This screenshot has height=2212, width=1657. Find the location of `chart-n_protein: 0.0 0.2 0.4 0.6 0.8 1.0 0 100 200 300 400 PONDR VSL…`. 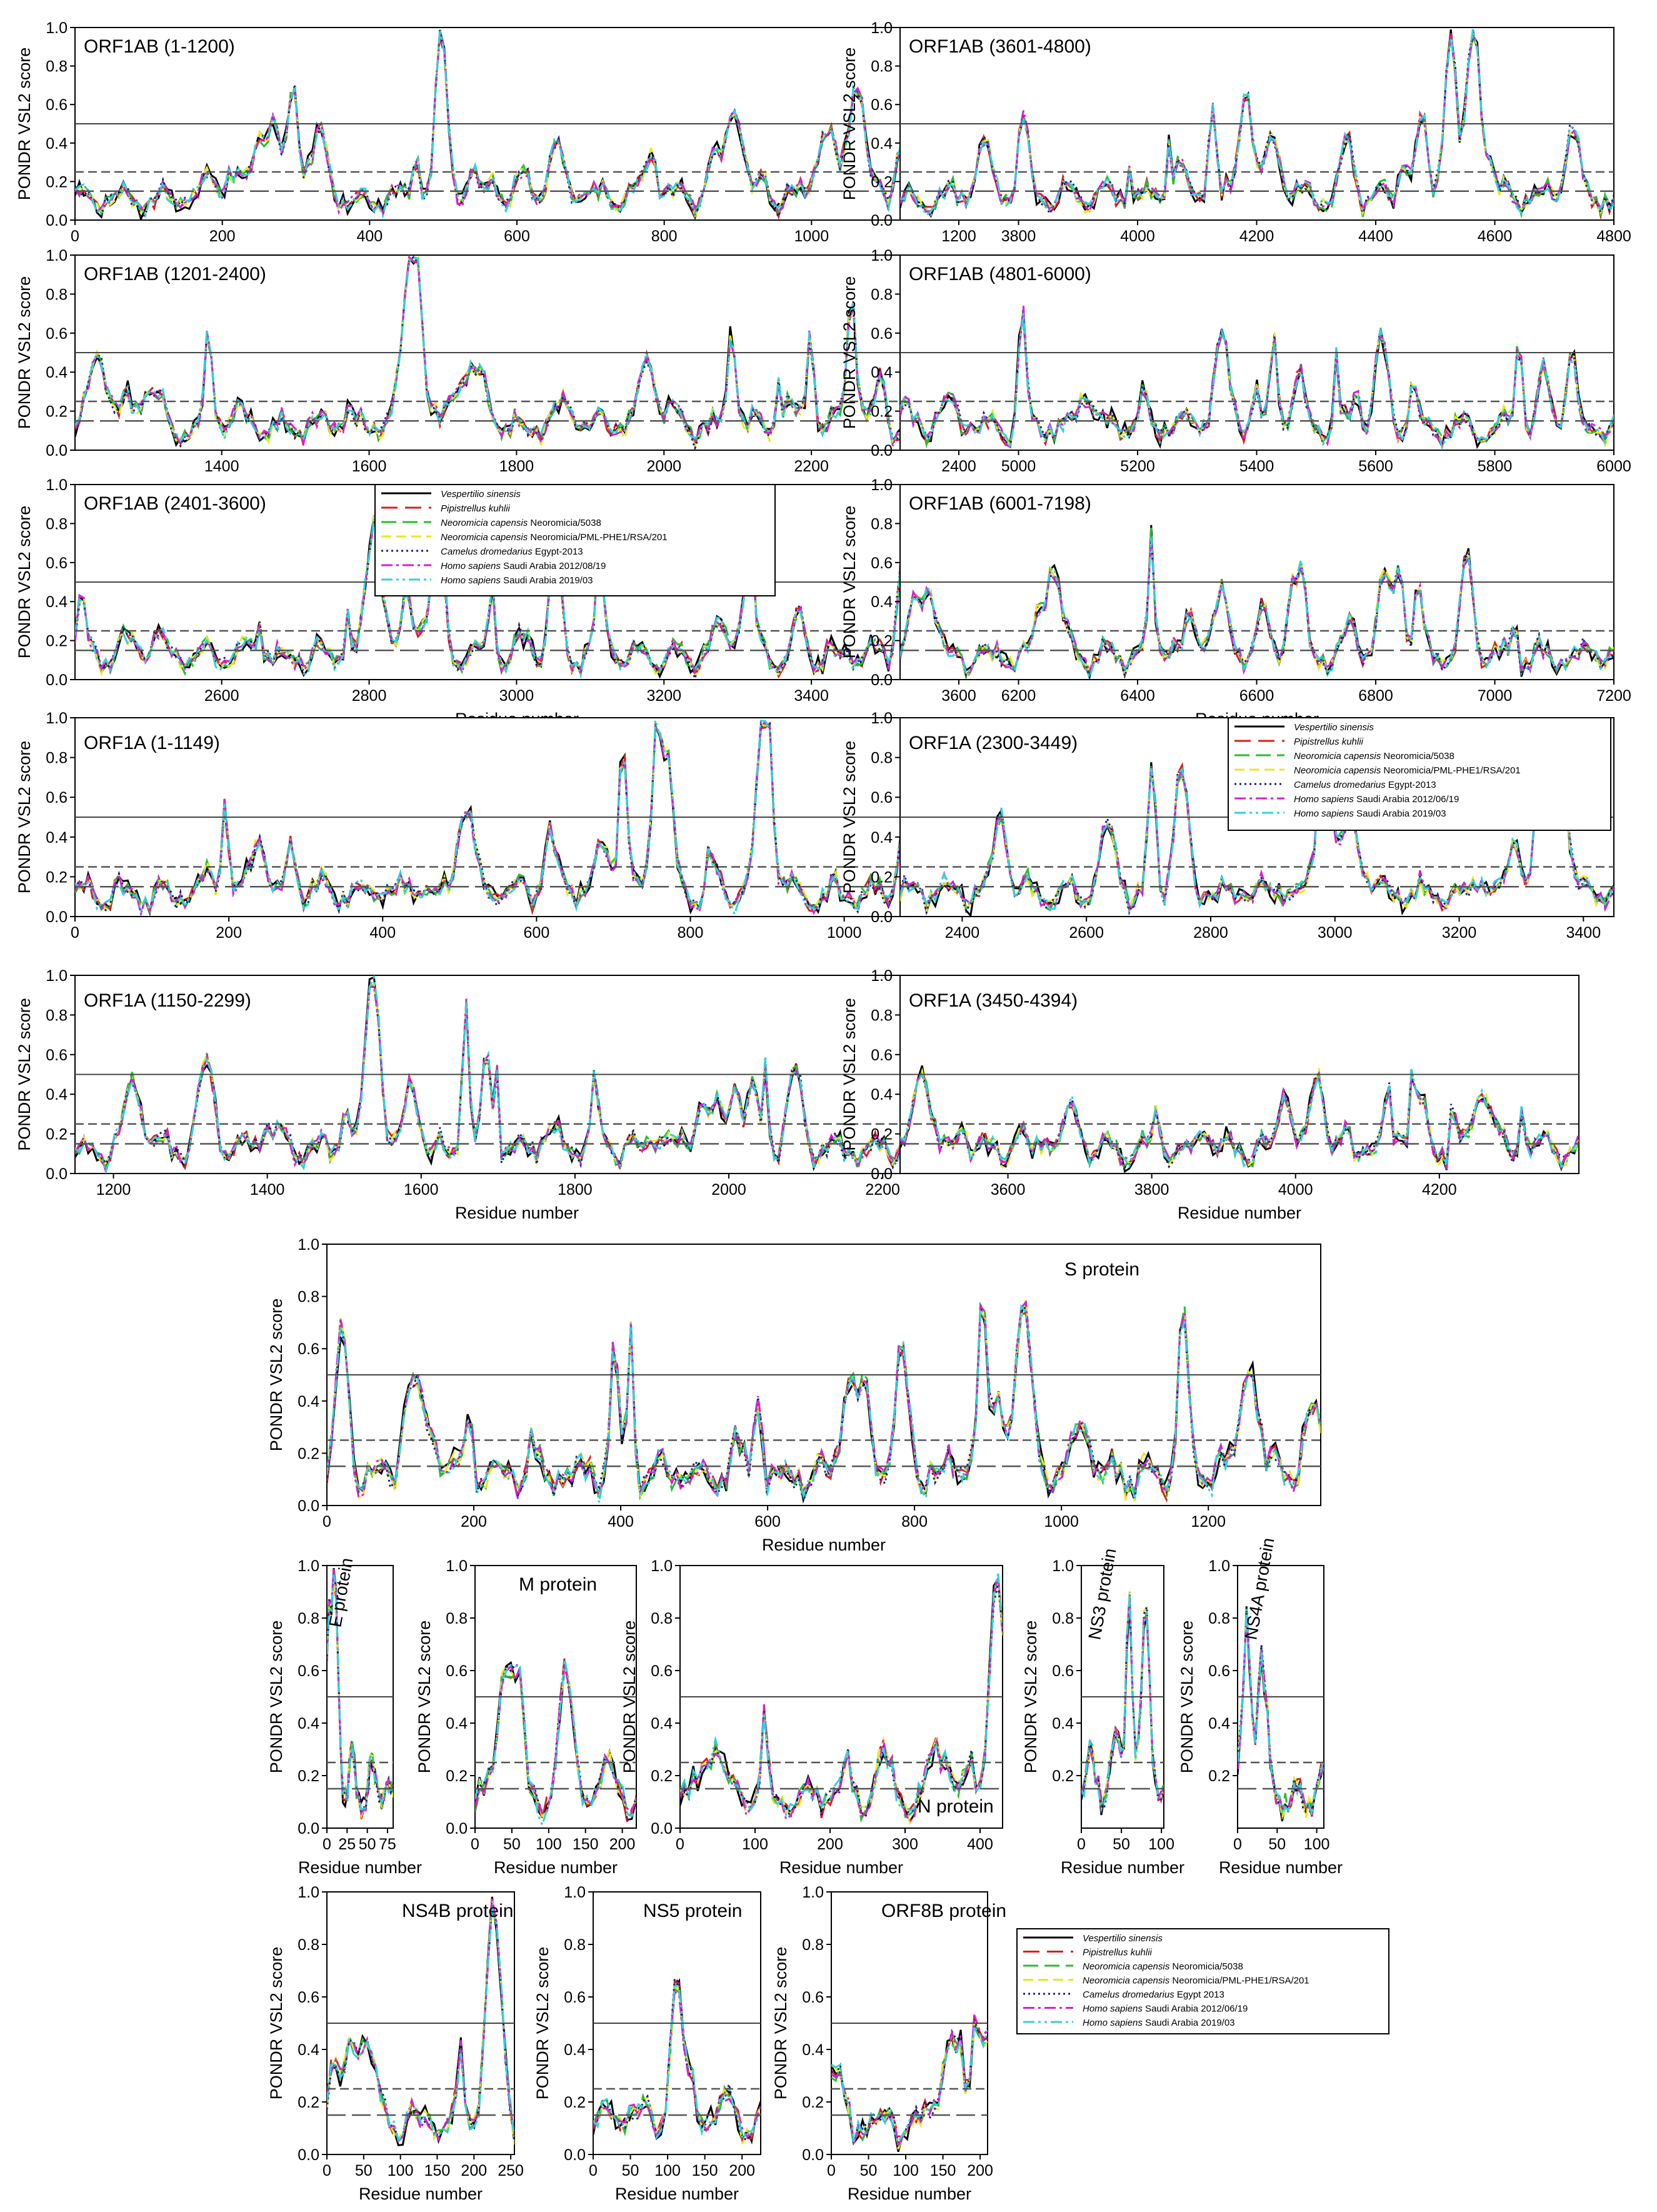

chart-n_protein: 0.0 0.2 0.4 0.6 0.8 1.0 0 100 200 300 400 PONDR VSL… is located at coordinates (811, 1717).